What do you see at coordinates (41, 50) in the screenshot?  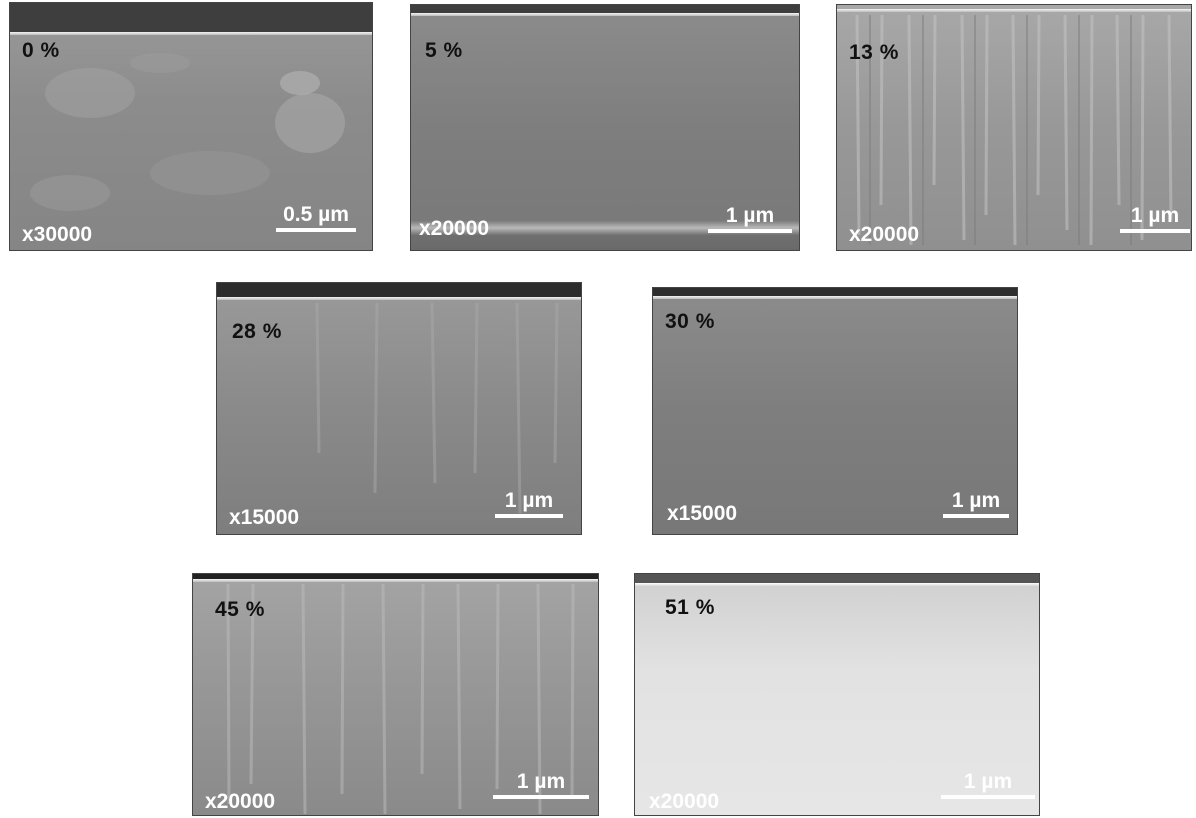 I see `concentration-label: 0 %` at bounding box center [41, 50].